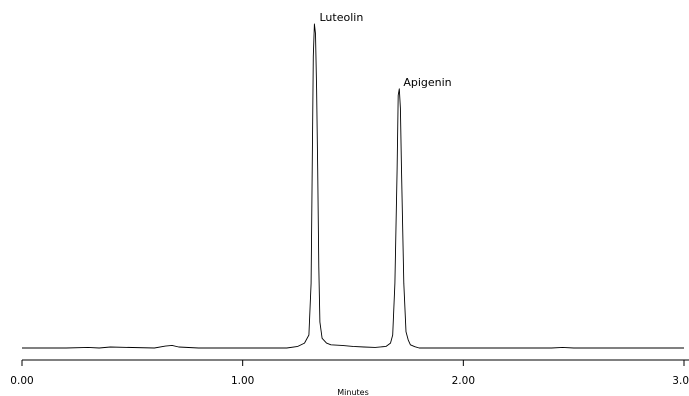 Image resolution: width=689 pixels, height=396 pixels. What do you see at coordinates (349, 381) in the screenshot?
I see `x-axis-tick-labels: 0.00 1.00 2.00 3.00` at bounding box center [349, 381].